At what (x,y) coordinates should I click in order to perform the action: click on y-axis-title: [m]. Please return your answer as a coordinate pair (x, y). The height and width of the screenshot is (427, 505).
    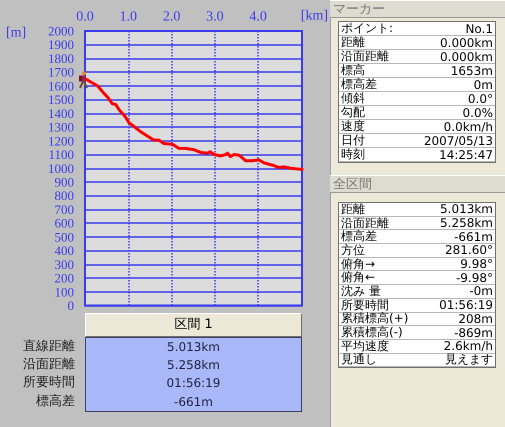
    Looking at the image, I should click on (16, 33).